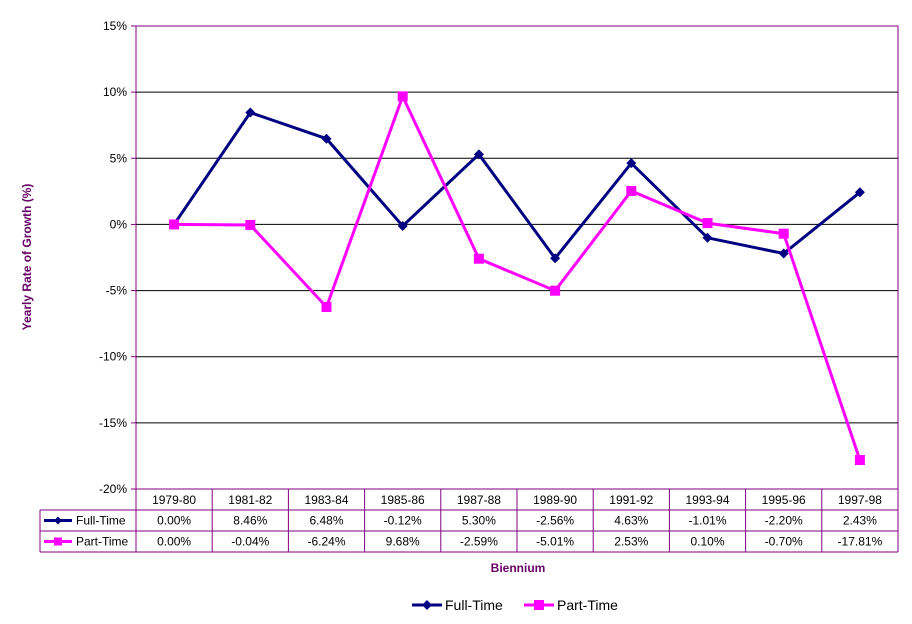 The height and width of the screenshot is (624, 912). What do you see at coordinates (174, 500) in the screenshot?
I see `x-tick-label: 1979-80` at bounding box center [174, 500].